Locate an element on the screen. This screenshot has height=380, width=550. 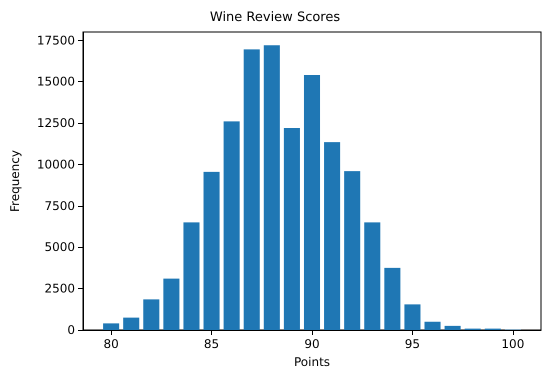
y-tick-label: 0 is located at coordinates (71, 330).